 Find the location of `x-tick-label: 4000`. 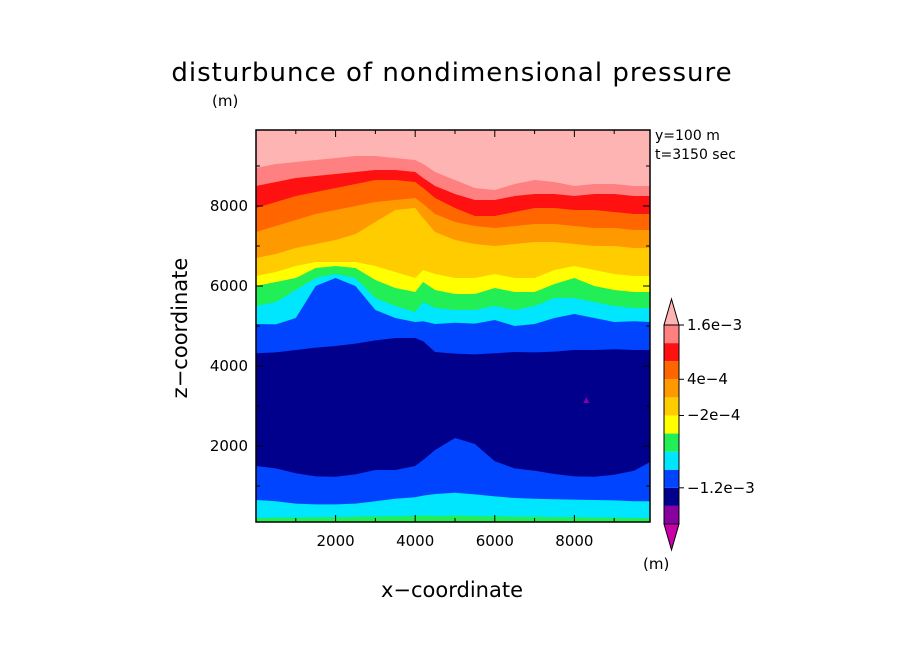

x-tick-label: 4000 is located at coordinates (415, 541).